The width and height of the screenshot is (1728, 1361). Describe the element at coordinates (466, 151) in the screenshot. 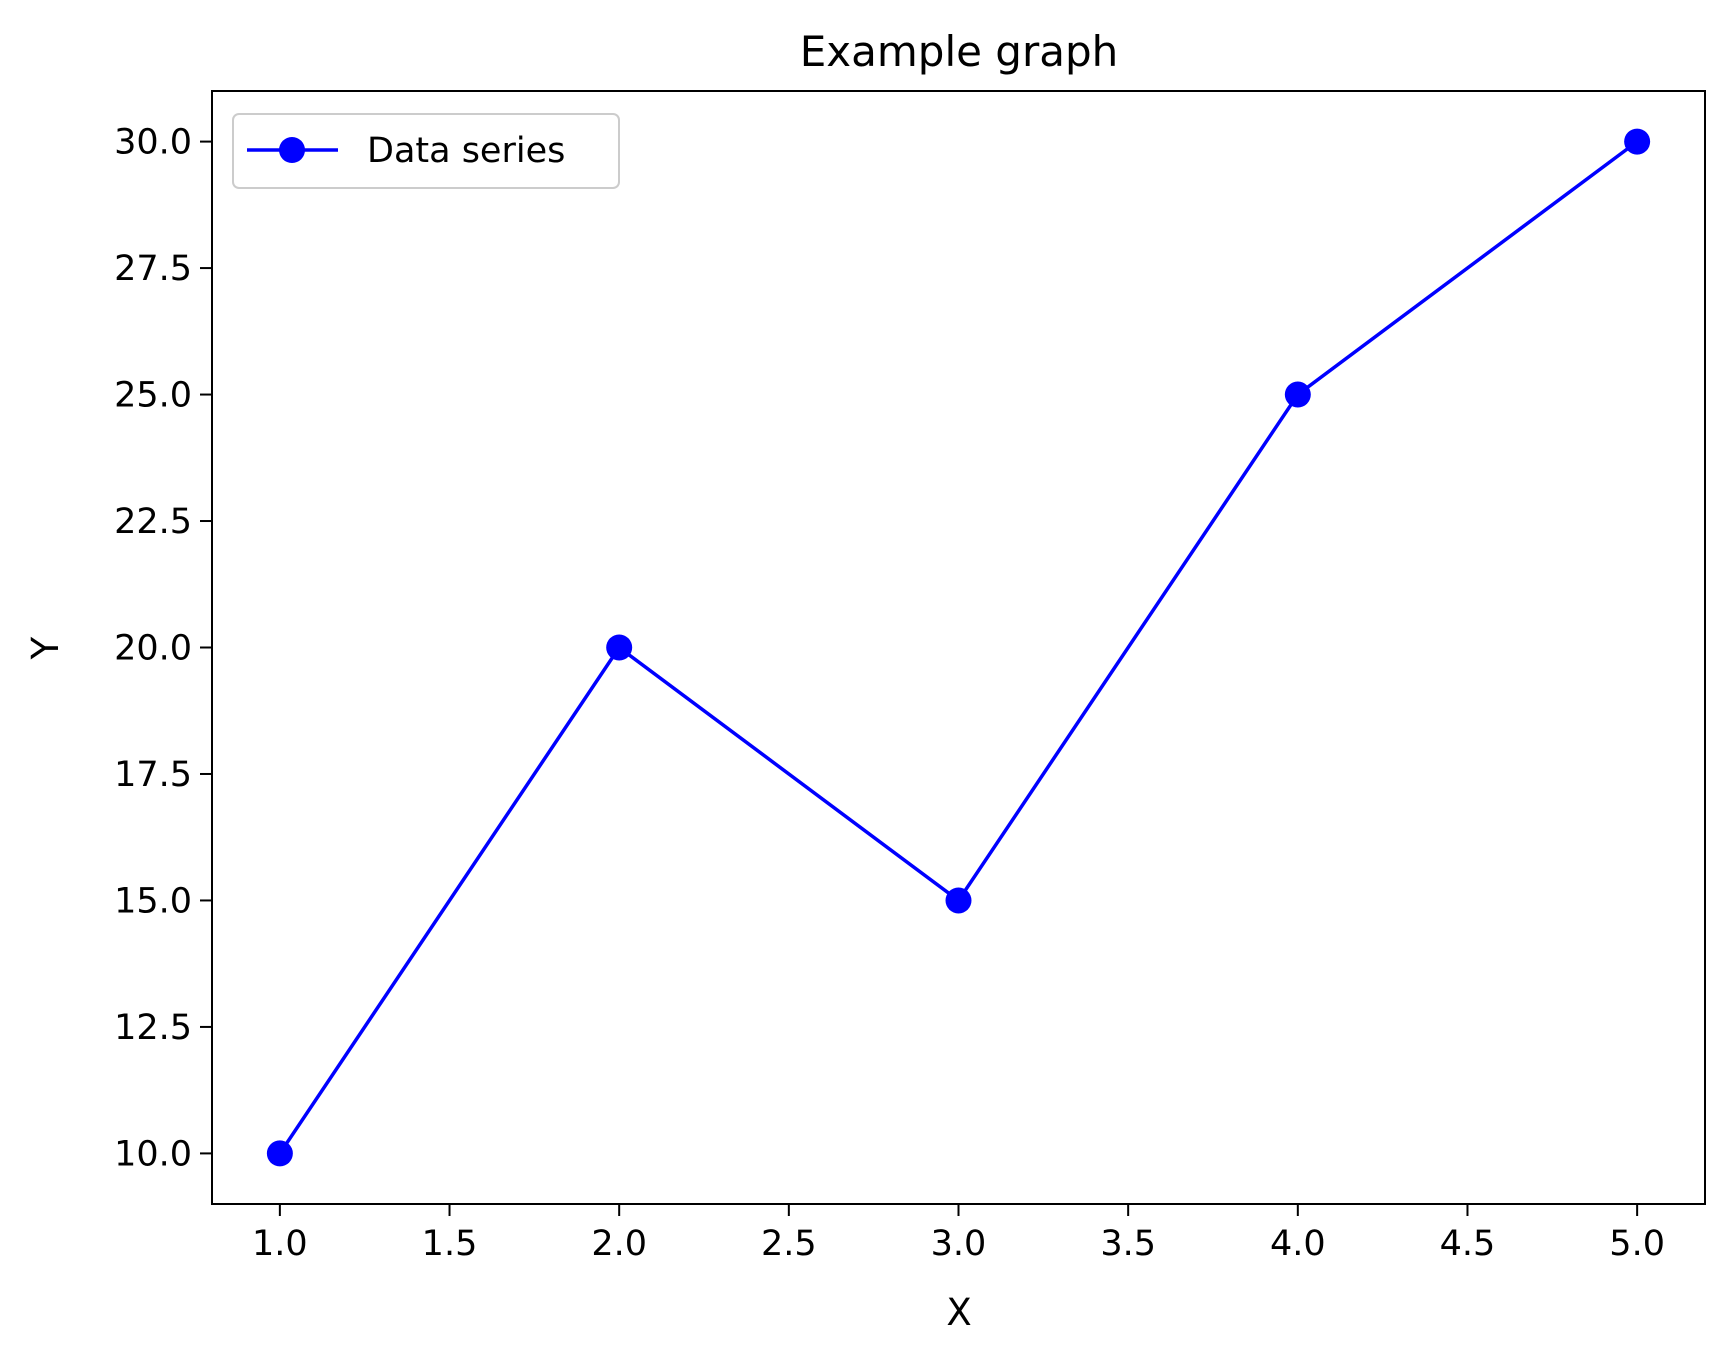

I see `legend-label: Data series` at that location.